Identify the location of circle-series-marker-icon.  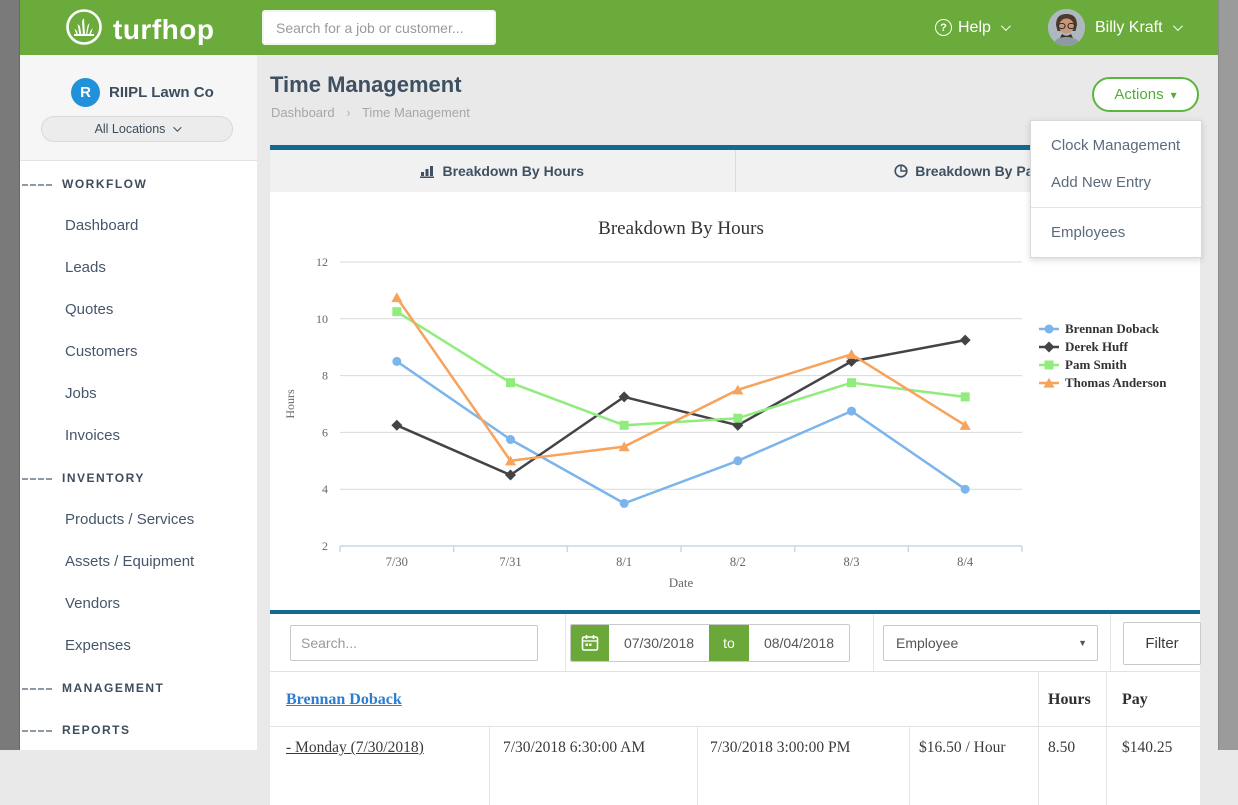
(1049, 329).